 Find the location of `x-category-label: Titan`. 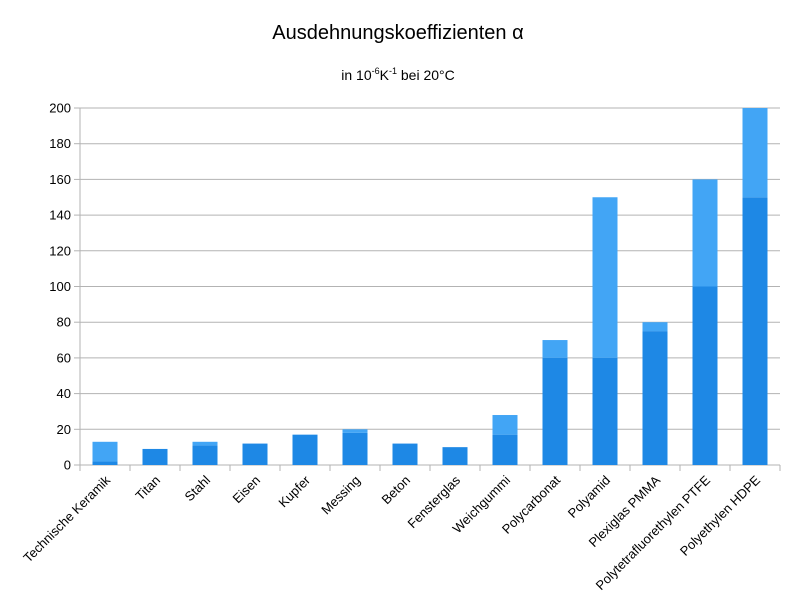

x-category-label: Titan is located at coordinates (147, 488).